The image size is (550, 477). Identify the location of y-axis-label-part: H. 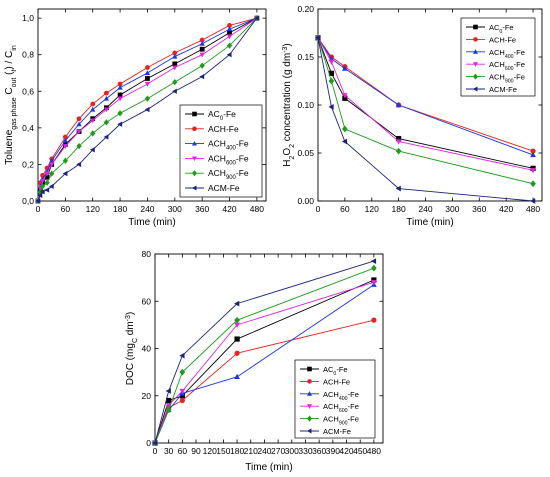
(287, 163).